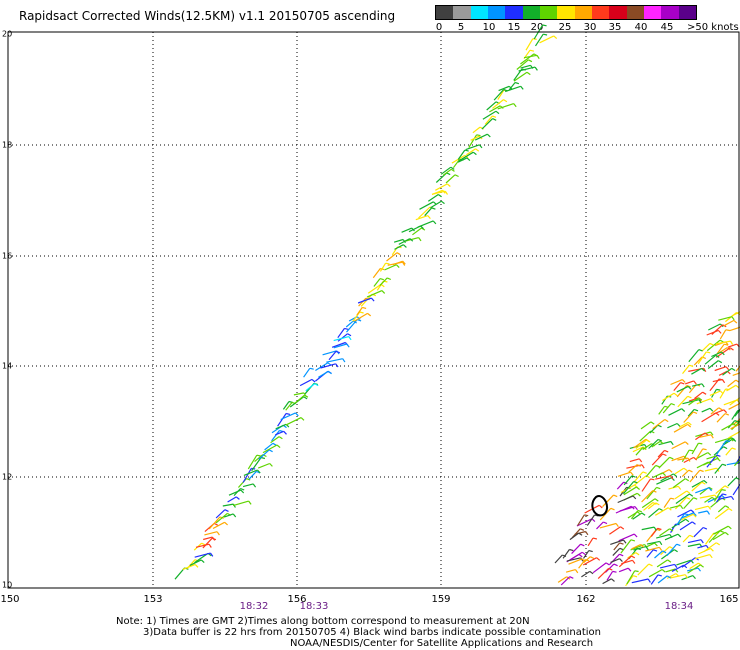  Describe the element at coordinates (153, 599) in the screenshot. I see `lon-label-153: 153` at that location.